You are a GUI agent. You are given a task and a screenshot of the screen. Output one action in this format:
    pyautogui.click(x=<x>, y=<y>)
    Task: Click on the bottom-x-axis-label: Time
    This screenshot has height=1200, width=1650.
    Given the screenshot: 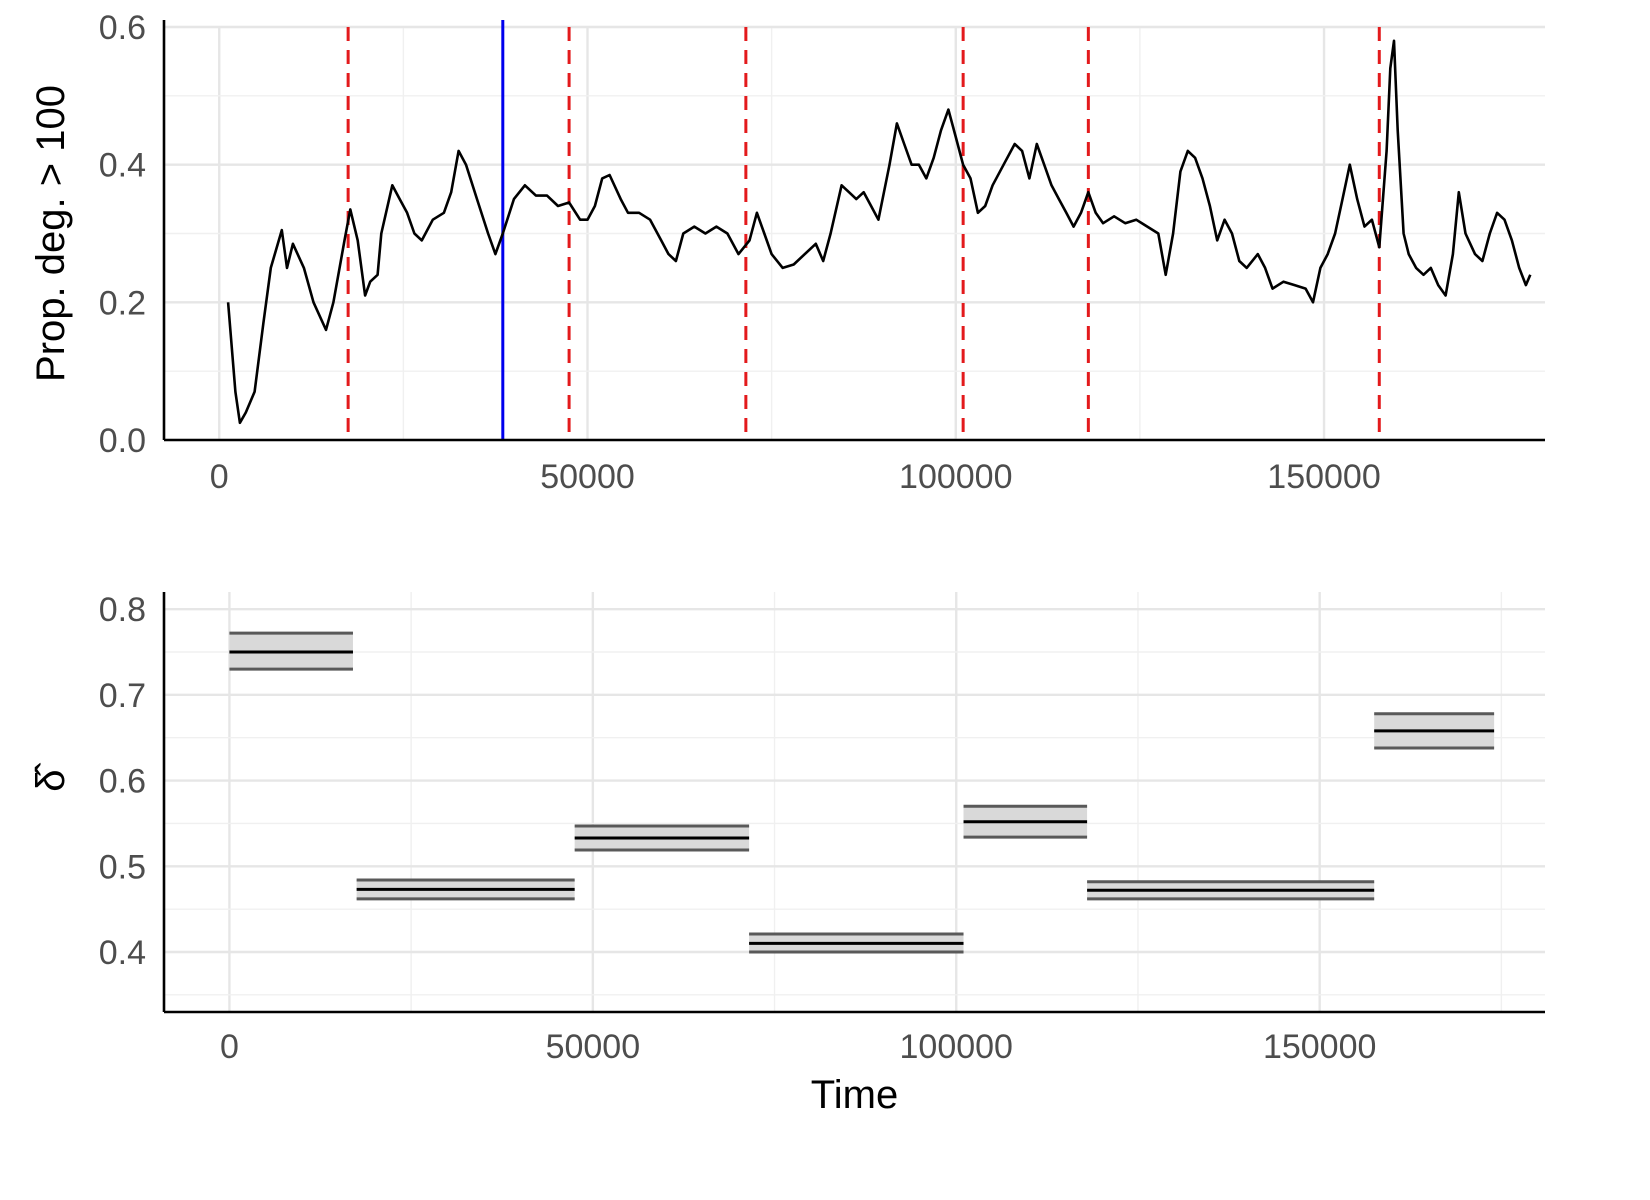 What is the action you would take?
    pyautogui.click(x=854, y=1095)
    